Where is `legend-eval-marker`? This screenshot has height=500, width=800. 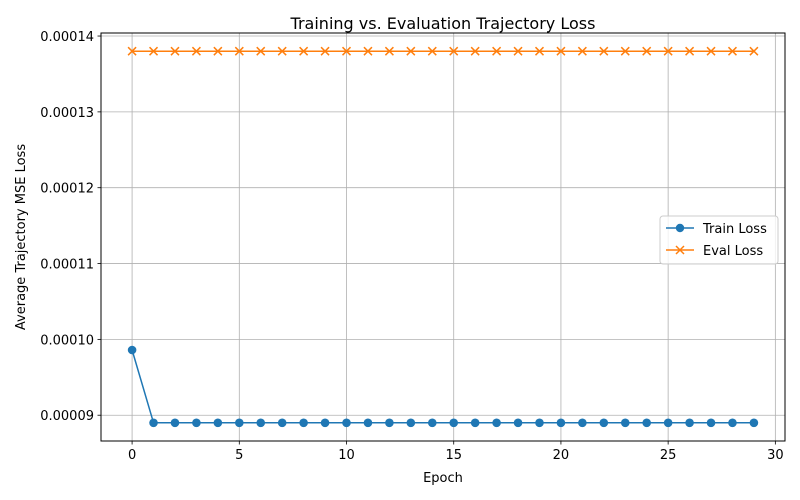
legend-eval-marker is located at coordinates (680, 250).